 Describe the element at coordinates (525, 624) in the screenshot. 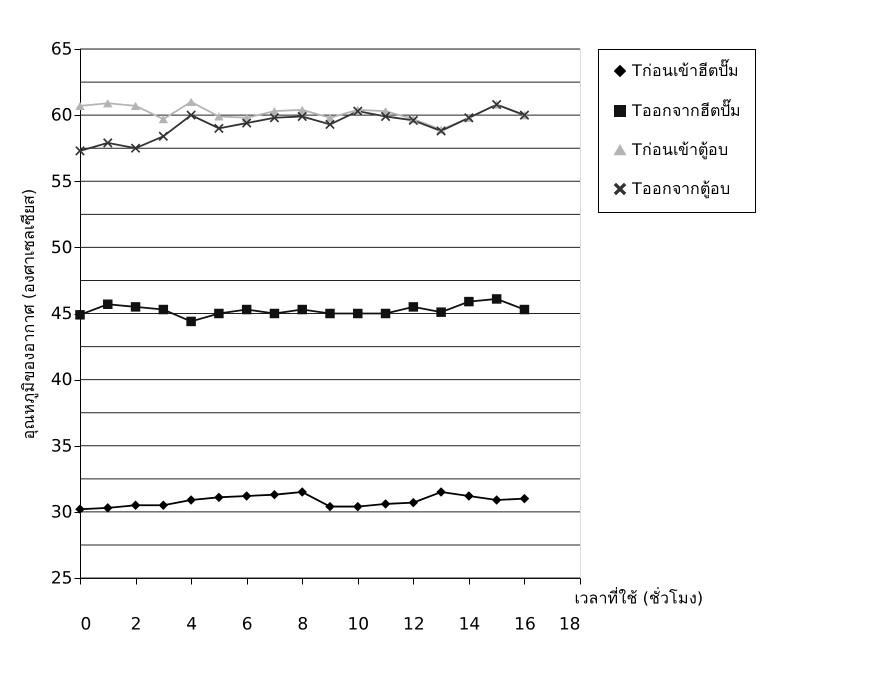

I see `x-tick-label: 16` at that location.